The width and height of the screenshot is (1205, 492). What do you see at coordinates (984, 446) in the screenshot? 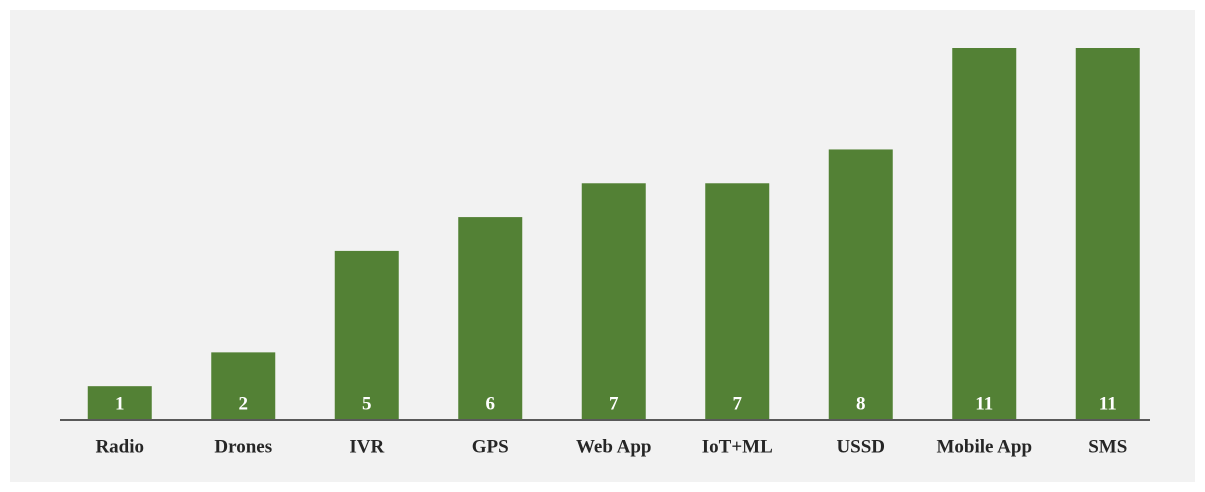
I see `x-tick-label: Mobile App` at bounding box center [984, 446].